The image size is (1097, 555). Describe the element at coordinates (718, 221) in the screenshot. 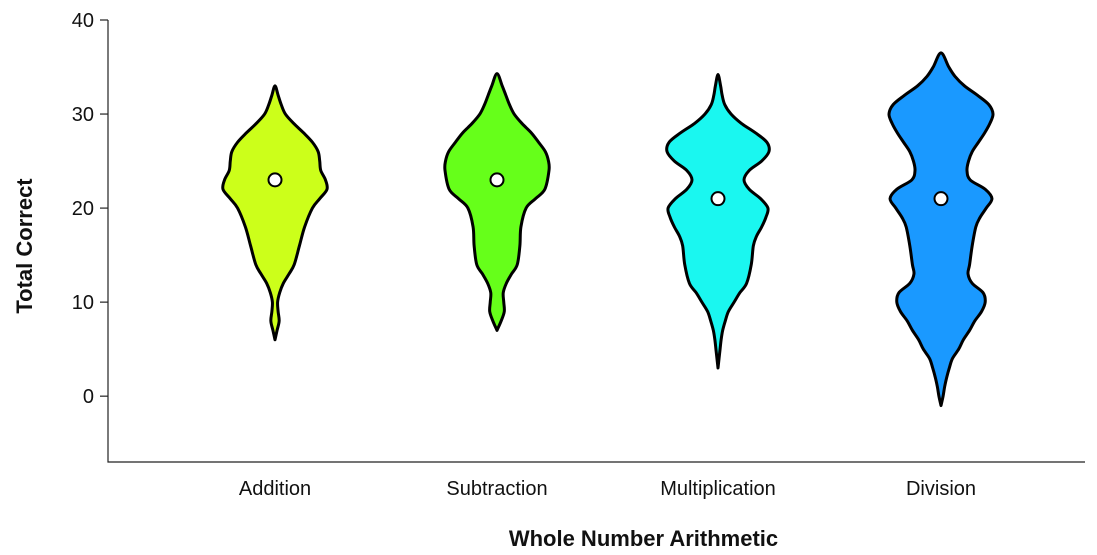

I see `violin-multiplication` at that location.